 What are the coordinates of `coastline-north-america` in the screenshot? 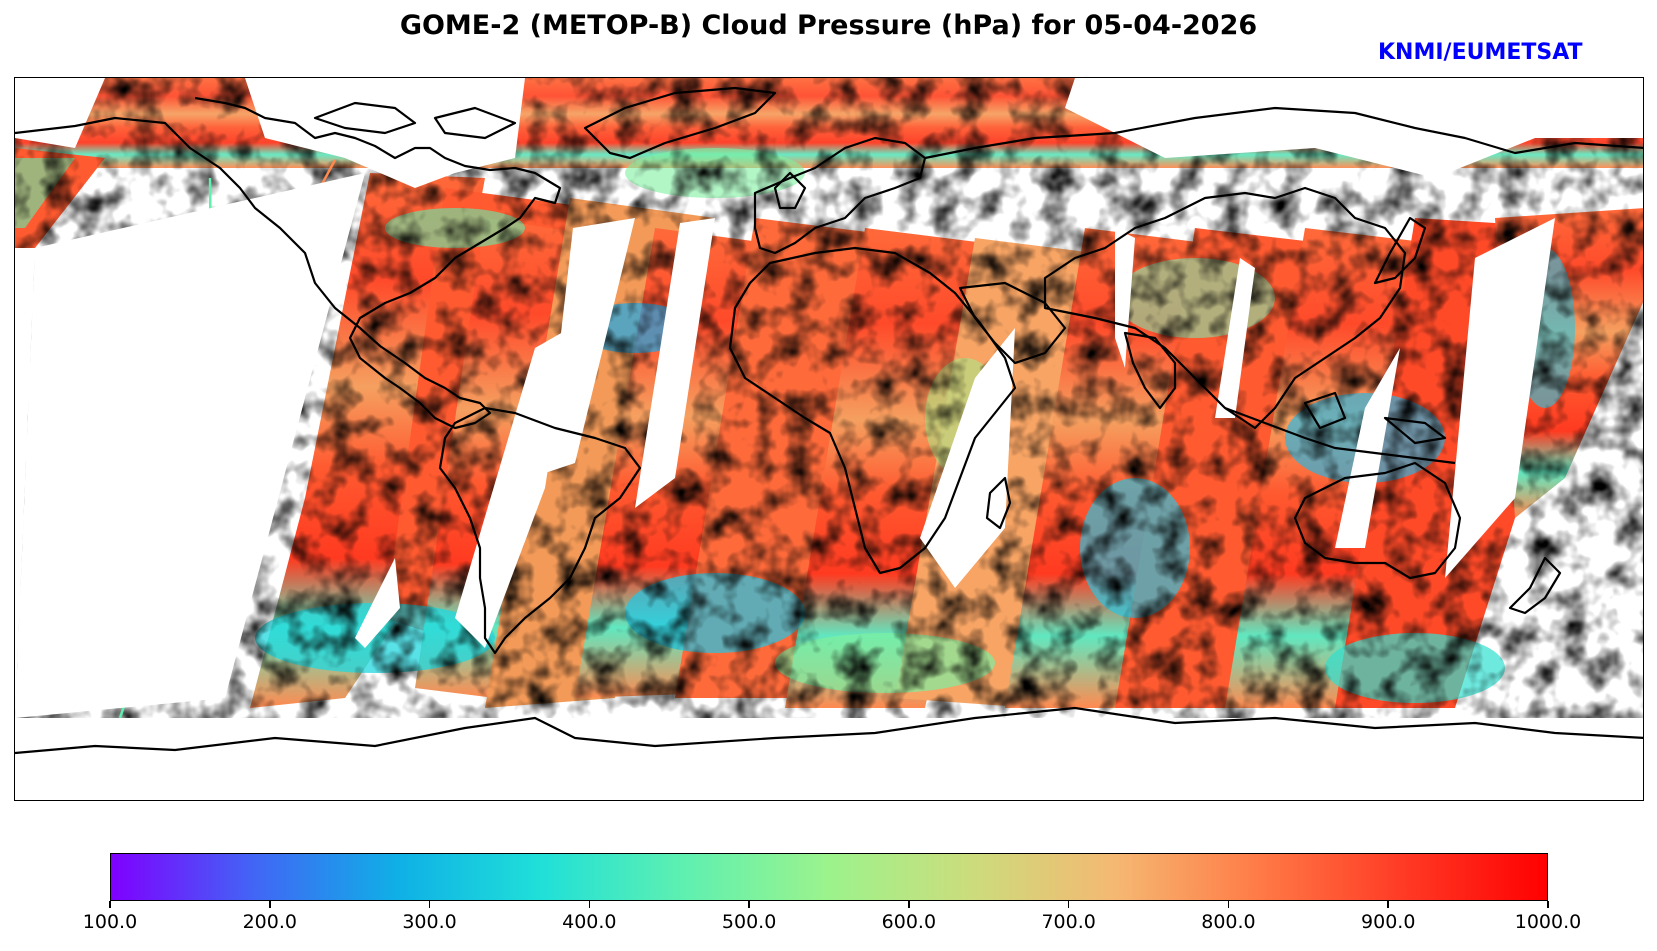 It's located at (288, 263).